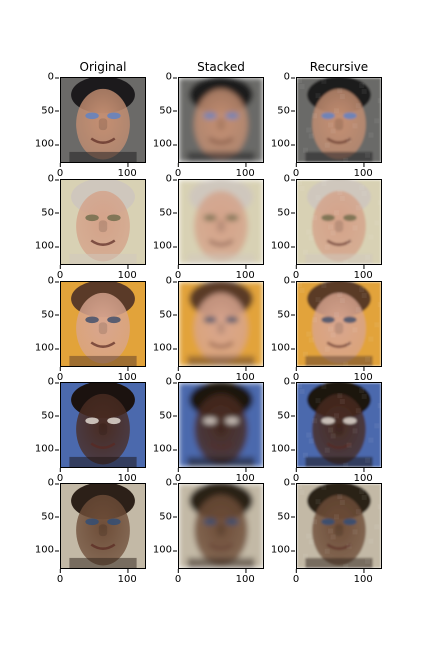  Describe the element at coordinates (103, 324) in the screenshot. I see `face-glasses-original-image` at that location.